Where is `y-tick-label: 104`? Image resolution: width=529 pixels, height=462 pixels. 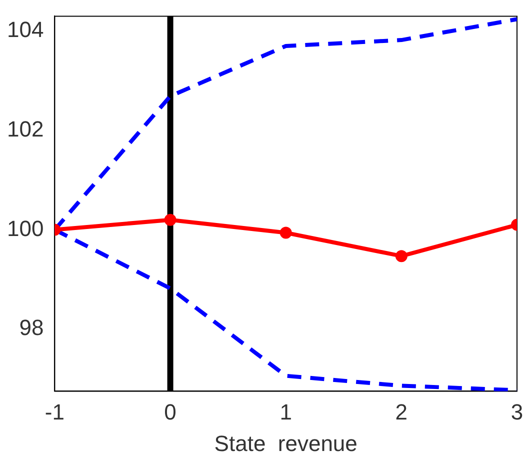 y-tick-label: 104 is located at coordinates (25, 29).